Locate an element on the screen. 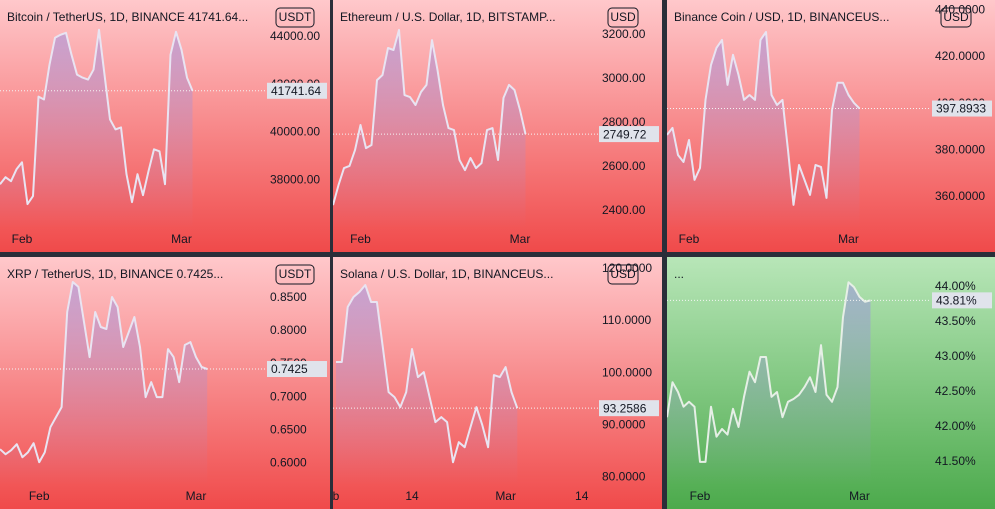  last-value-label: 397.8933 is located at coordinates (961, 109).